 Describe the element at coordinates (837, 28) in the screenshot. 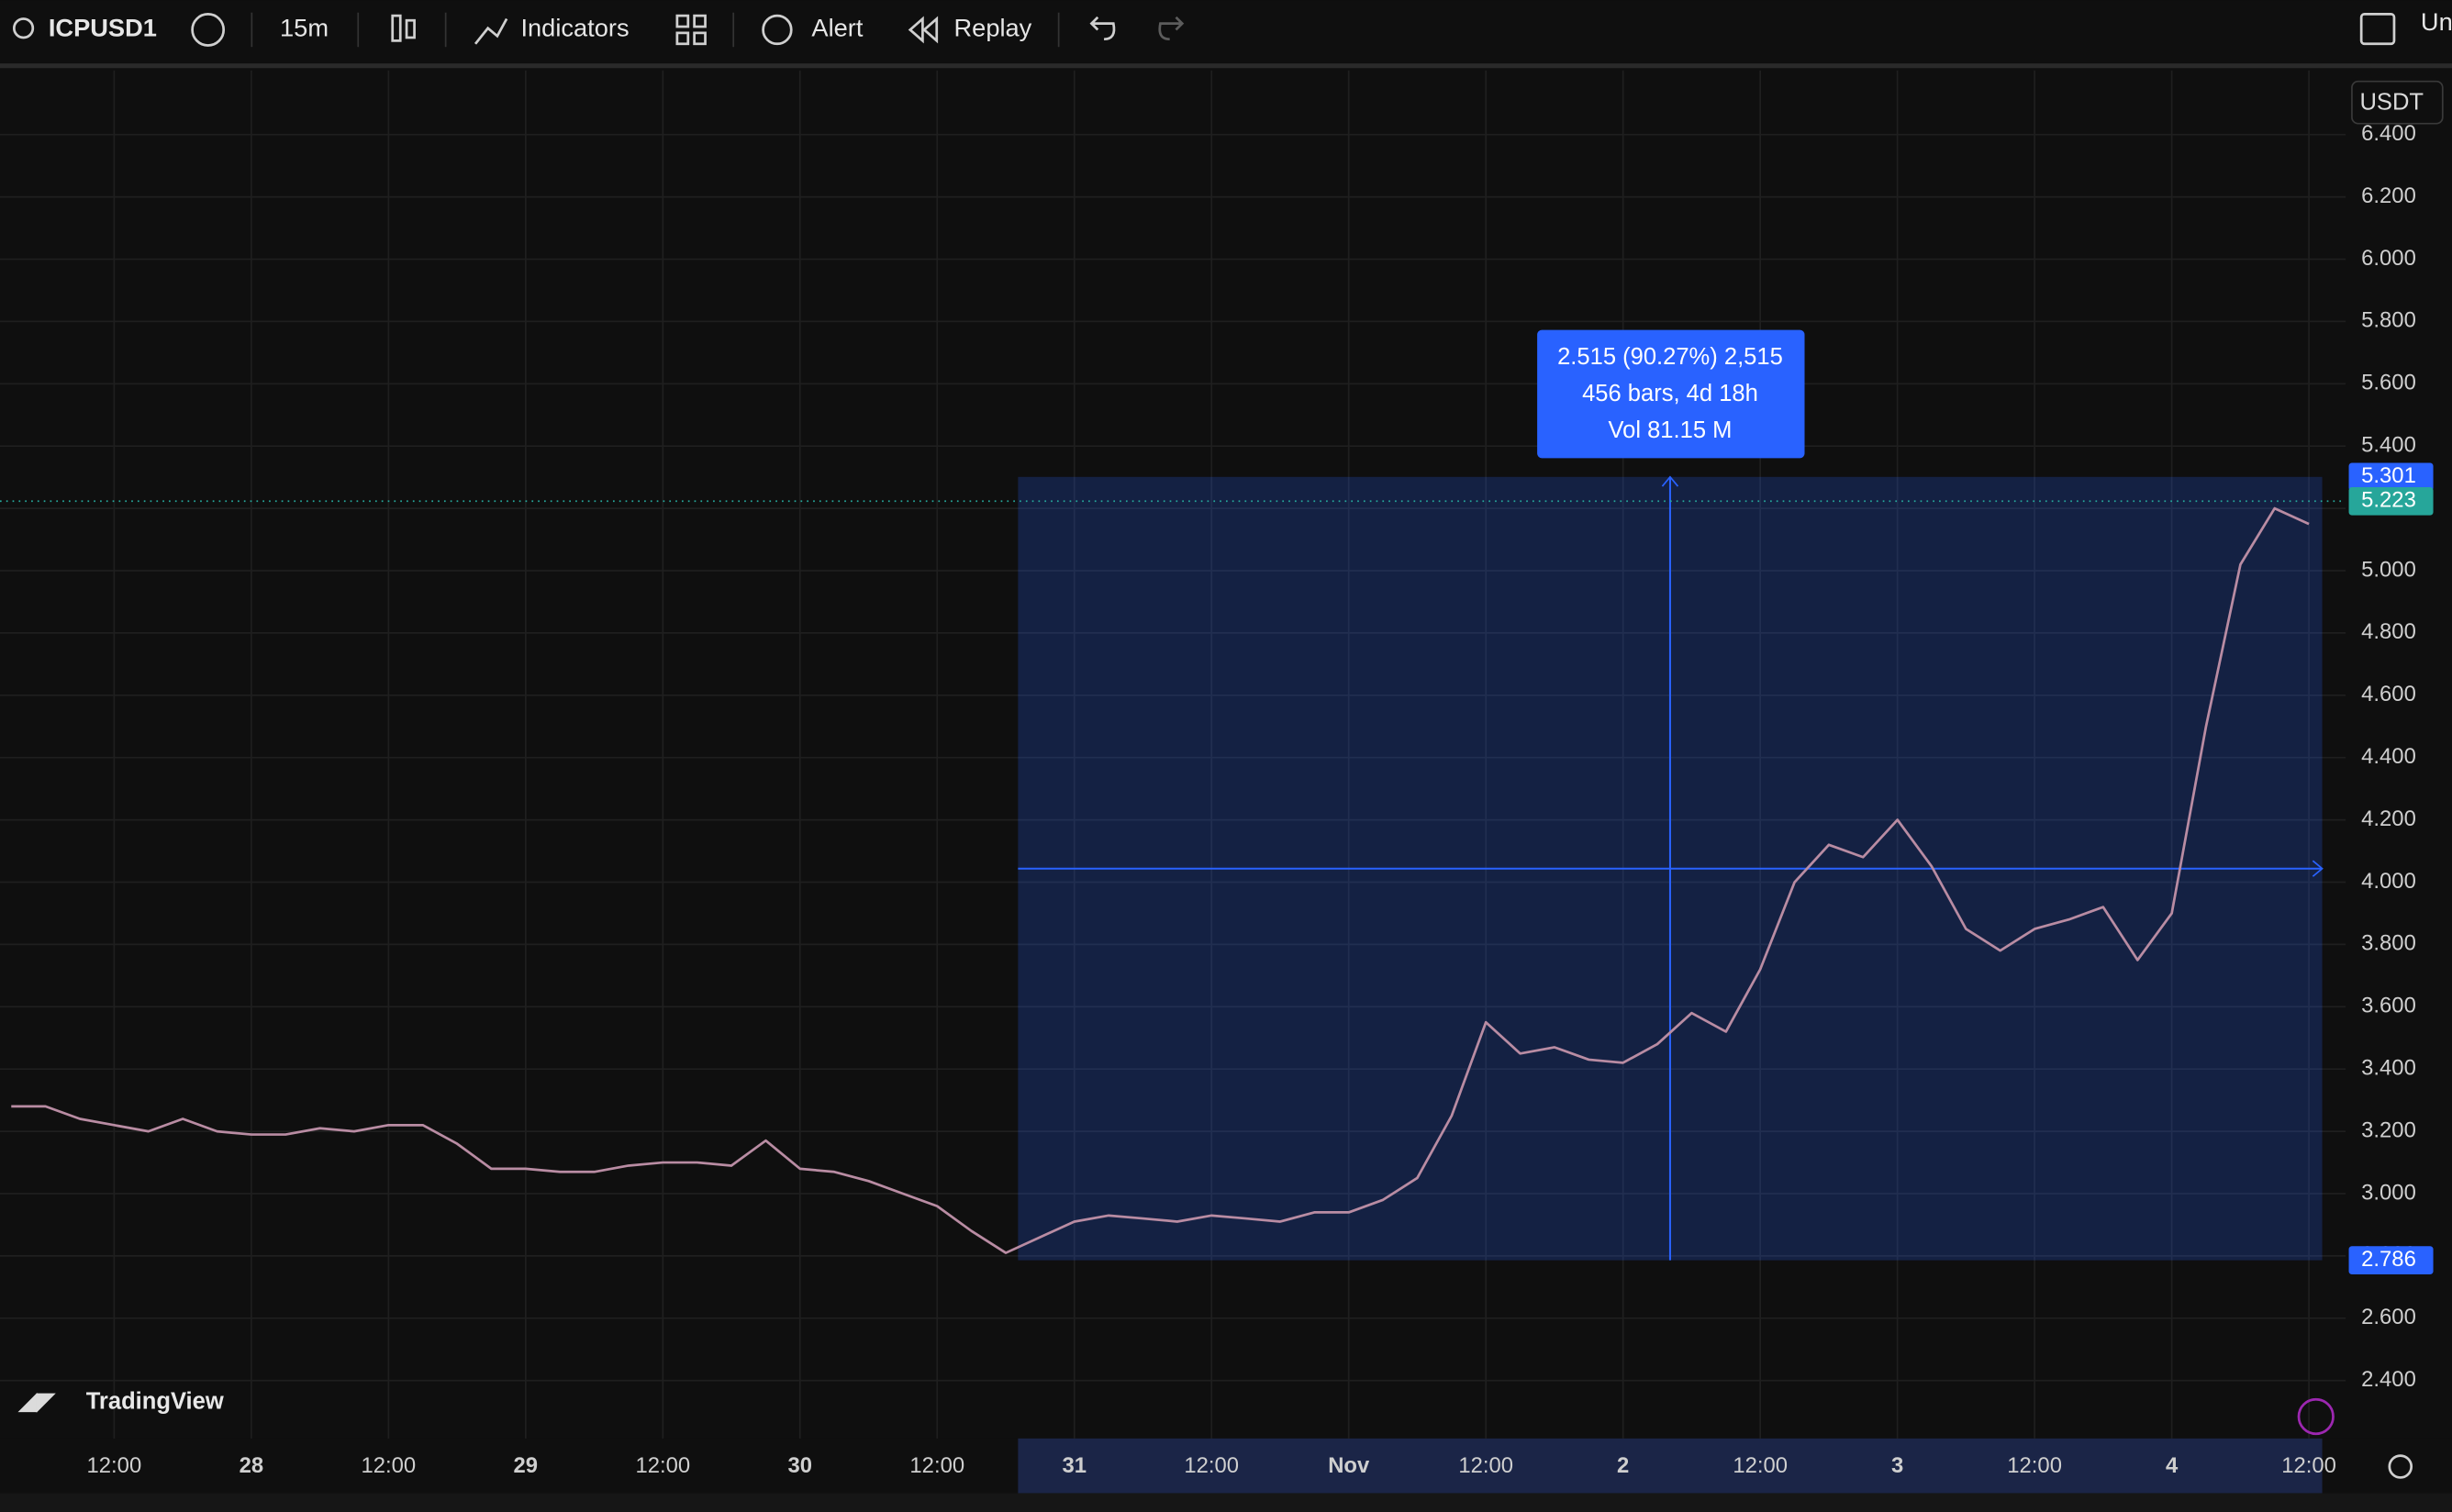

I see `alert: Alert` at that location.